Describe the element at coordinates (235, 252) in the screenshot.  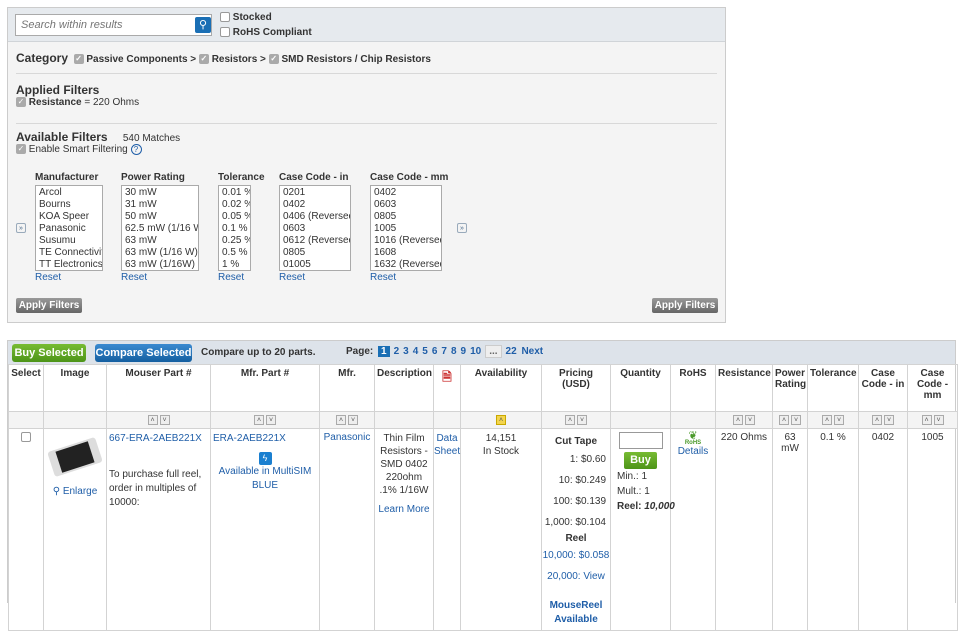
I see `filter-option: 0.5 %` at that location.